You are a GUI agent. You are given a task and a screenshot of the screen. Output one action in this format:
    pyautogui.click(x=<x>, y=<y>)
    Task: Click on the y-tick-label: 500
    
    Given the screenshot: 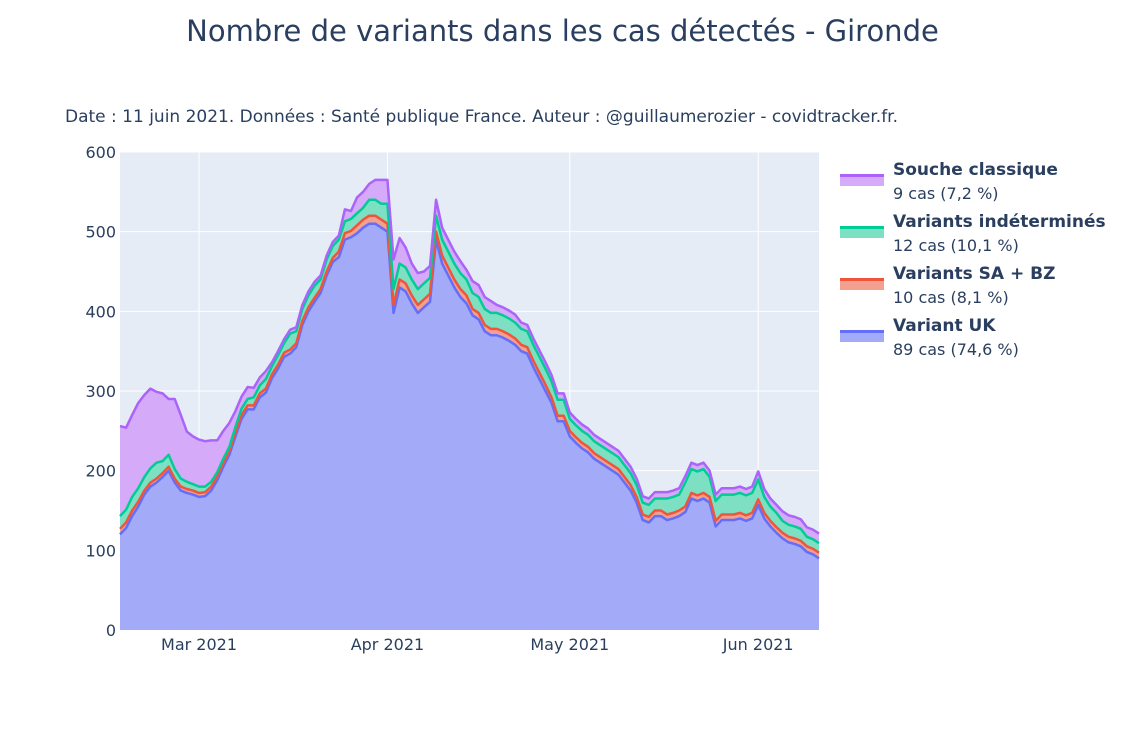 What is the action you would take?
    pyautogui.click(x=100, y=232)
    